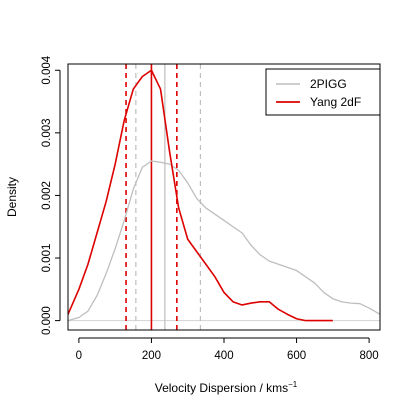 This screenshot has width=415, height=415. I want to click on x-tick-label: 0, so click(79, 356).